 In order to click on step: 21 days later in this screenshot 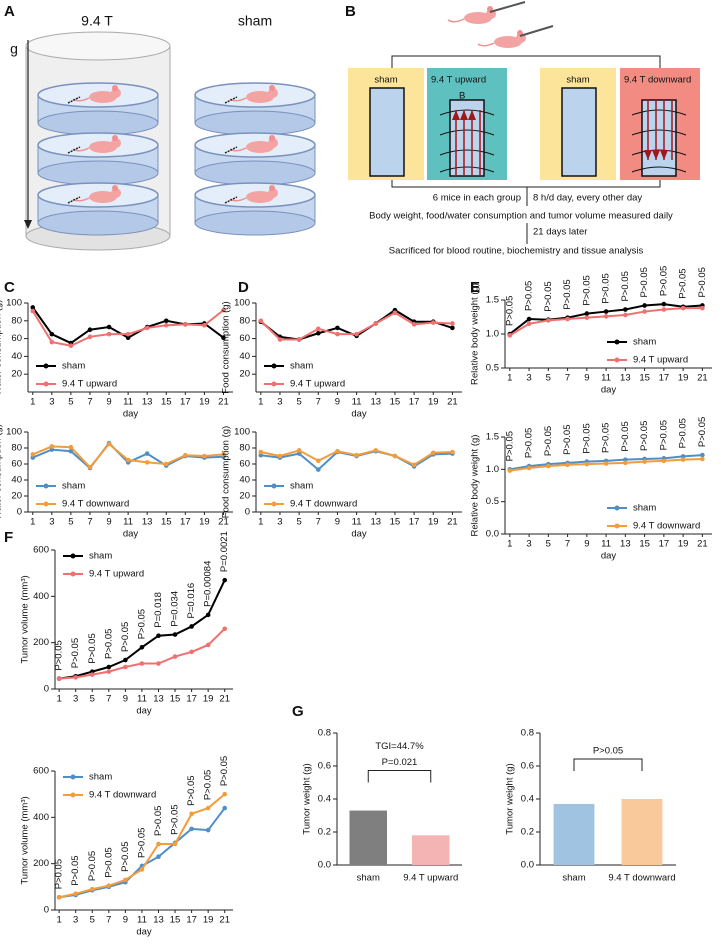, I will do `click(560, 232)`.